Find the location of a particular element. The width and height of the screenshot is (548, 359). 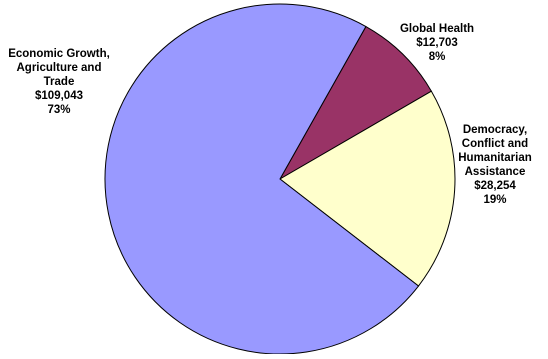

slice-label-text: Humanitarian is located at coordinates (495, 158).